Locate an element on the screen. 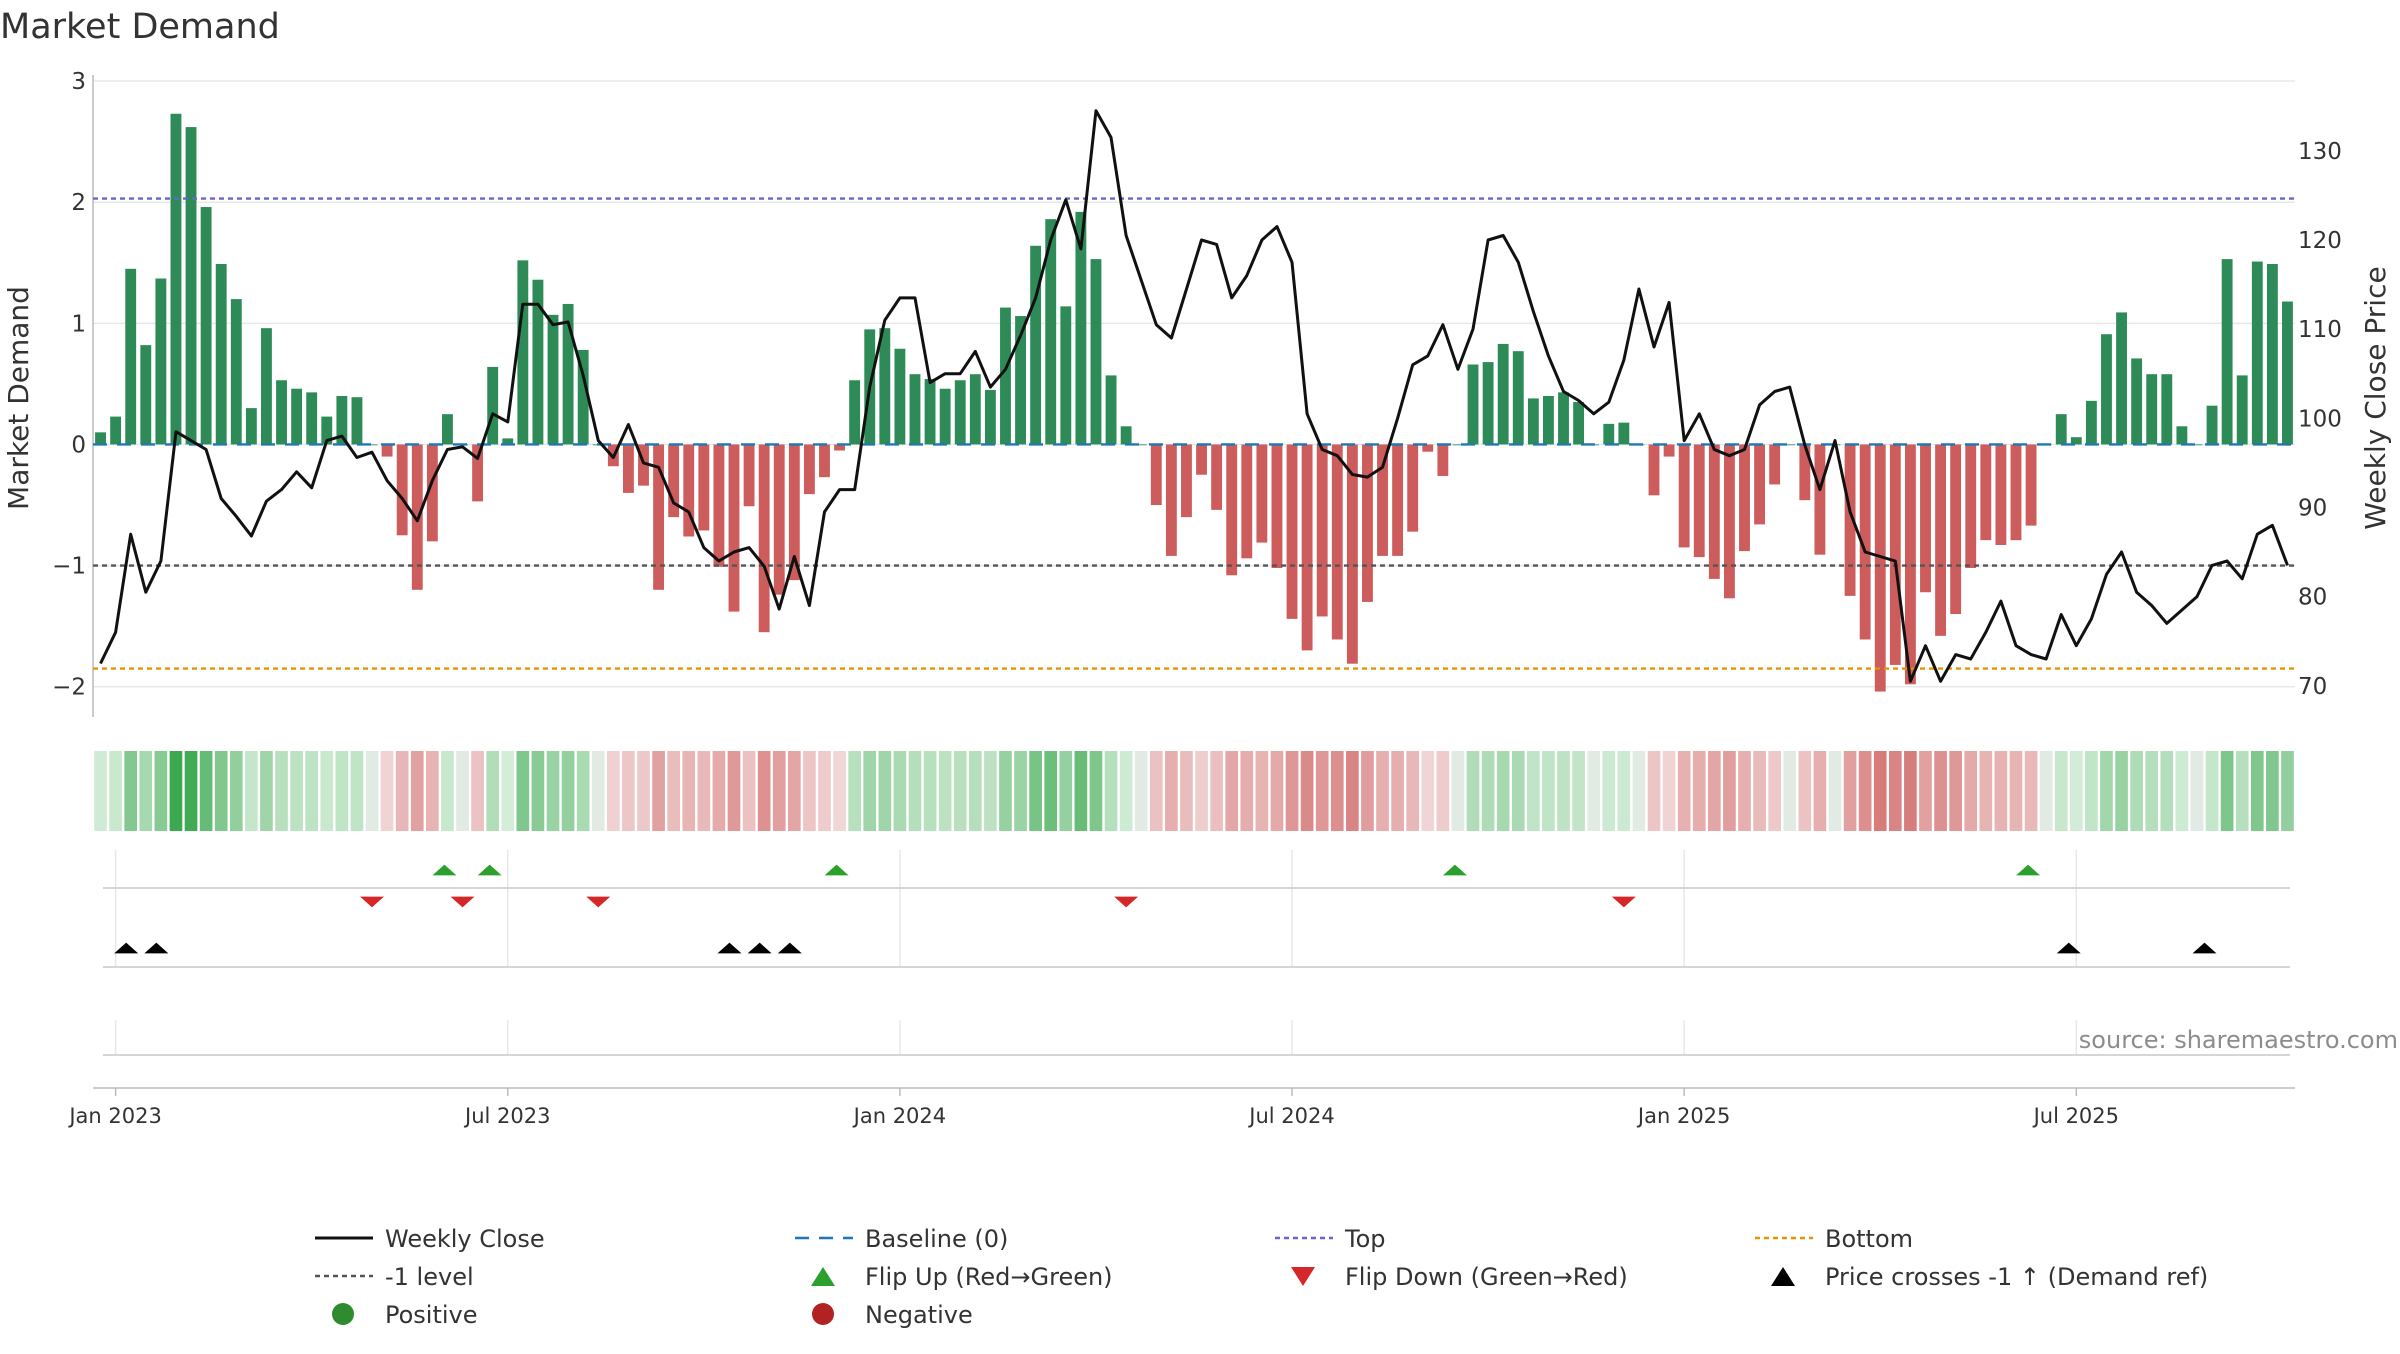 The height and width of the screenshot is (1354, 2400). y-tick-left: 1 is located at coordinates (78, 324).